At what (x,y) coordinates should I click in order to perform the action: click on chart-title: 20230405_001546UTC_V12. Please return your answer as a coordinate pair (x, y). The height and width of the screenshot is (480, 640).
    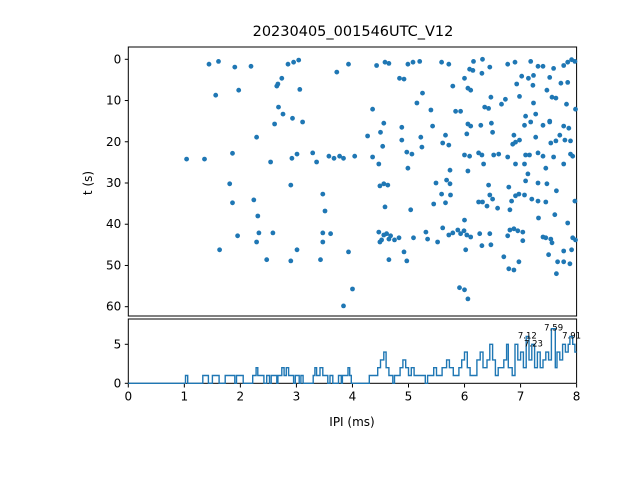
    Looking at the image, I should click on (353, 32).